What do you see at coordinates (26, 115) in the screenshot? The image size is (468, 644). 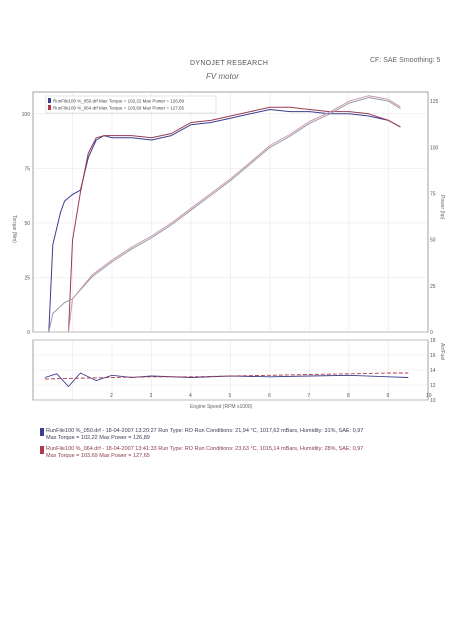 I see `y-tick-left-label: 100` at bounding box center [26, 115].